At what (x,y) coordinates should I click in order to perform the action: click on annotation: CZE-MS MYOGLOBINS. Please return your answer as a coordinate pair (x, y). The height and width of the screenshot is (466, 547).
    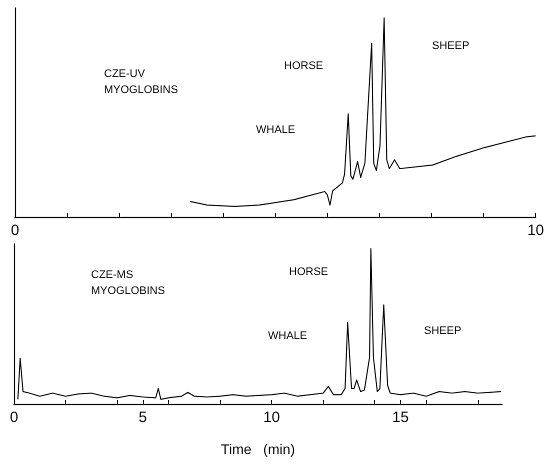
    Looking at the image, I should click on (128, 283).